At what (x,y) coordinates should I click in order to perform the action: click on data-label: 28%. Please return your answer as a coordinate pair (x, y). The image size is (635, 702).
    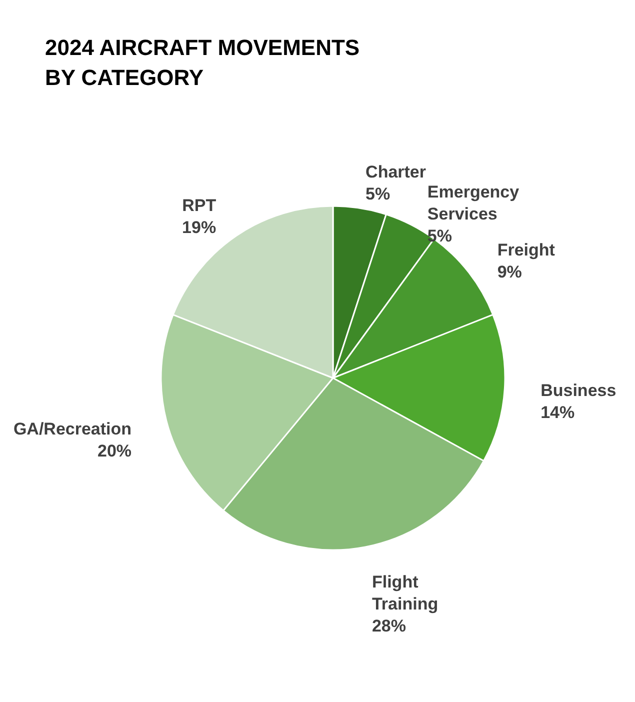
    Looking at the image, I should click on (389, 626).